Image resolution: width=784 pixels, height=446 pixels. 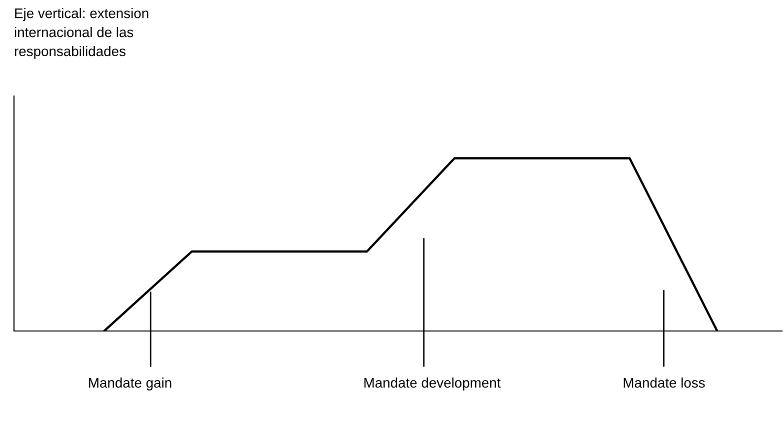 I want to click on text: Mandate development, so click(x=432, y=384).